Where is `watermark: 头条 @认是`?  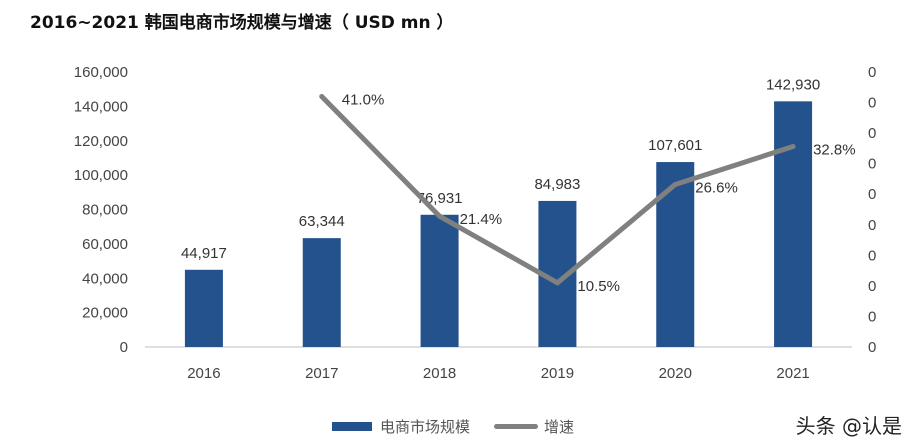
watermark: 头条 @认是 is located at coordinates (848, 426).